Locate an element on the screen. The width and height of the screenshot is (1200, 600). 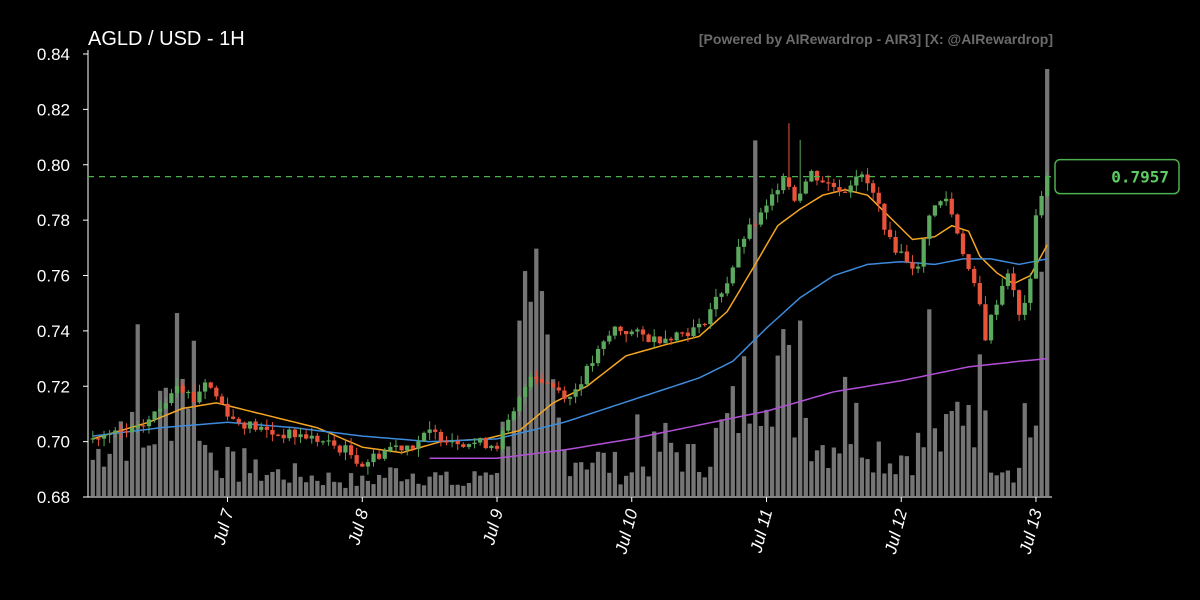
y-axis: 0.68 0.70 0.72 0.74 0.76 0.78 0.80 0.82 0.84 is located at coordinates (63, 276).